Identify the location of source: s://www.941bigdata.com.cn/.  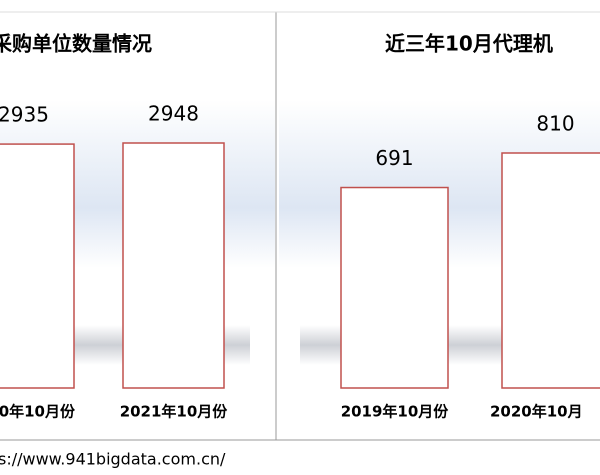
(113, 459).